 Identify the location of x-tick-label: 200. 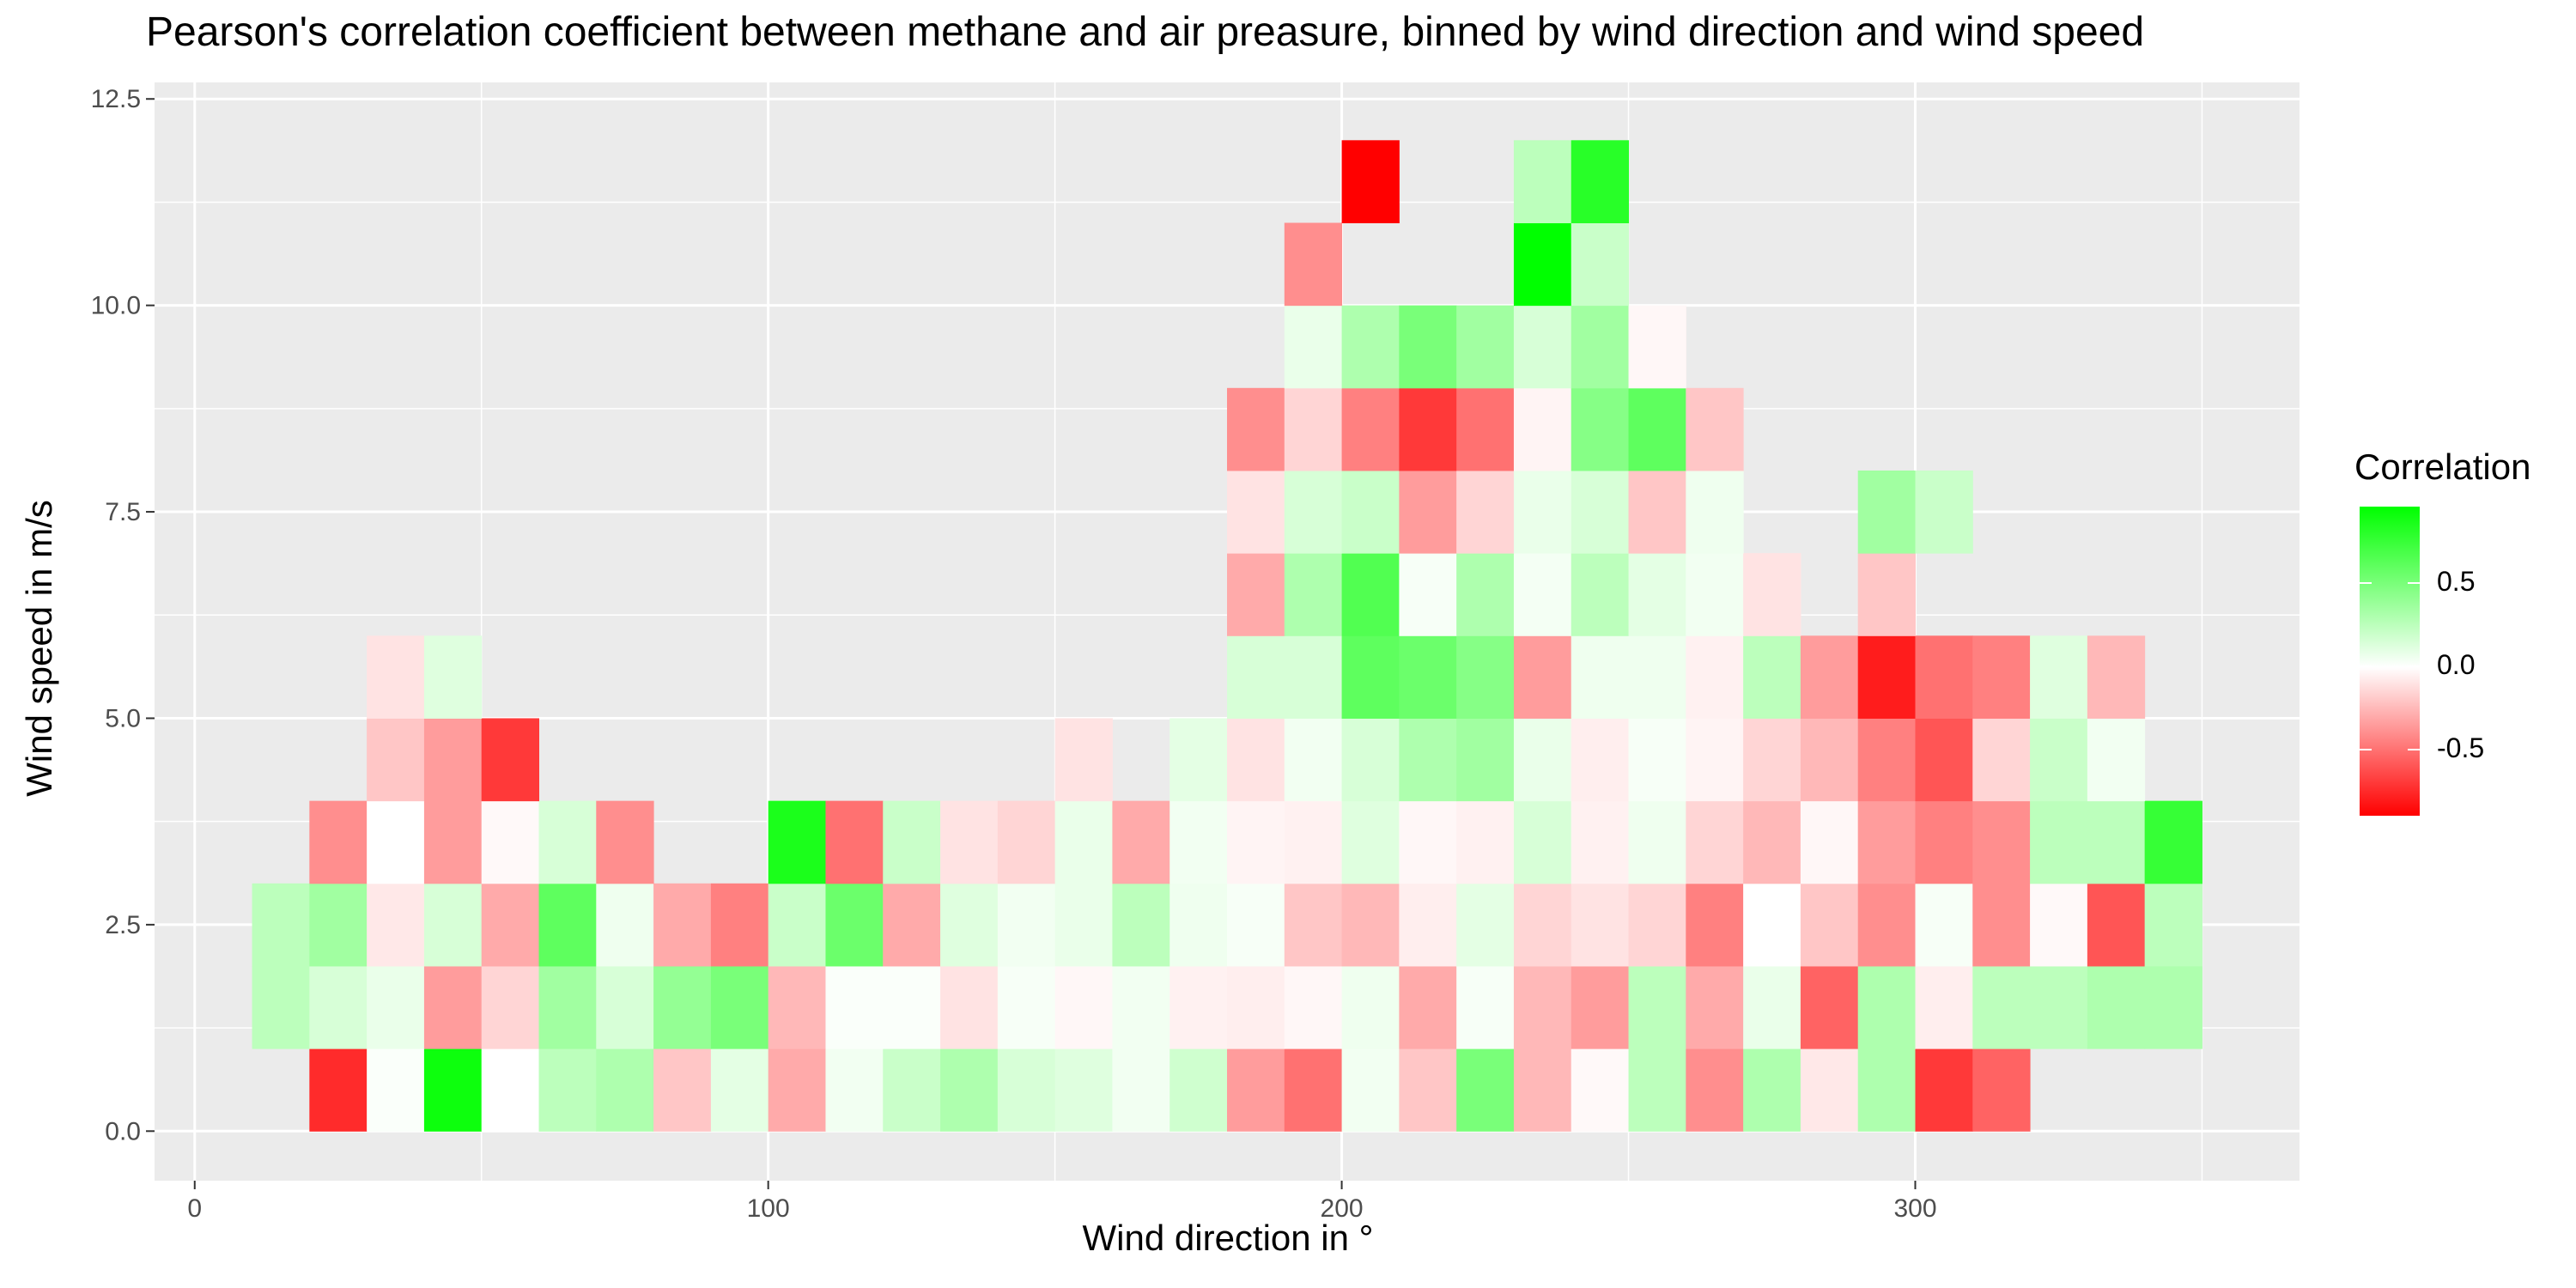
(1342, 1208).